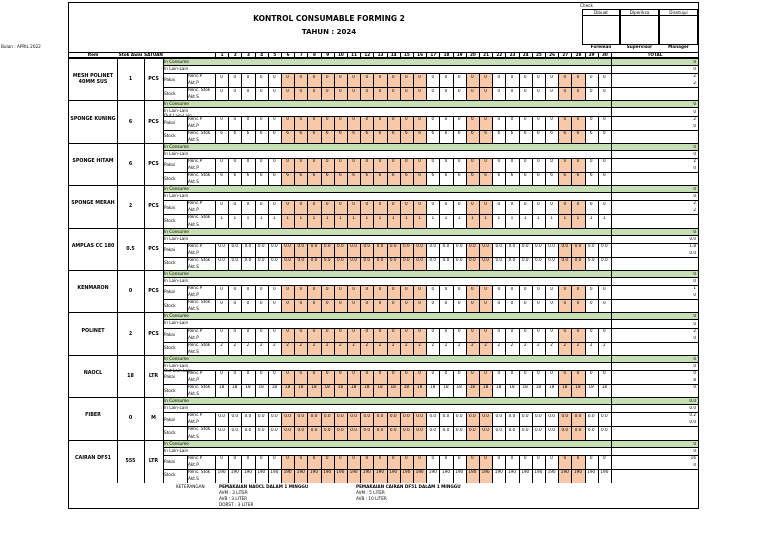 The image size is (768, 543). What do you see at coordinates (221, 55) in the screenshot?
I see `col-day: 1` at bounding box center [221, 55].